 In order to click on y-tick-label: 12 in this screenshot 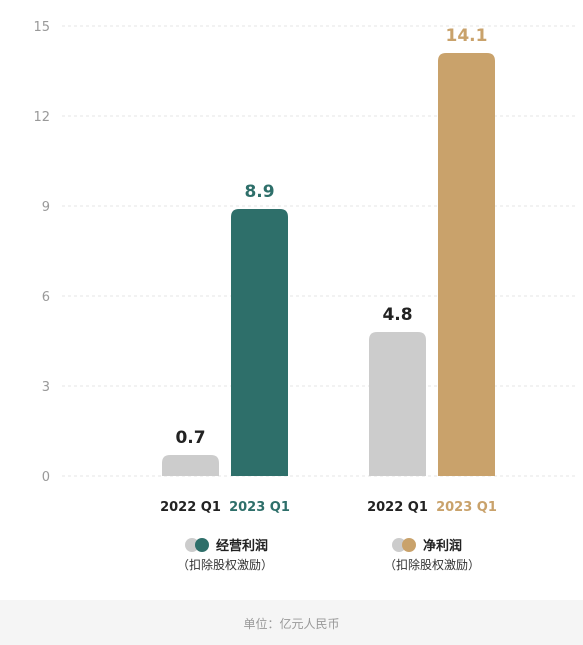, I will do `click(41, 117)`.